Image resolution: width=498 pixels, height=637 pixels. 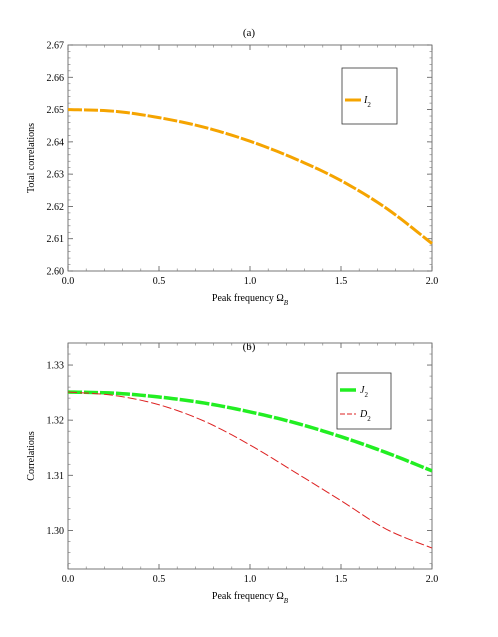 What do you see at coordinates (250, 431) in the screenshot?
I see `series-line-j2` at bounding box center [250, 431].